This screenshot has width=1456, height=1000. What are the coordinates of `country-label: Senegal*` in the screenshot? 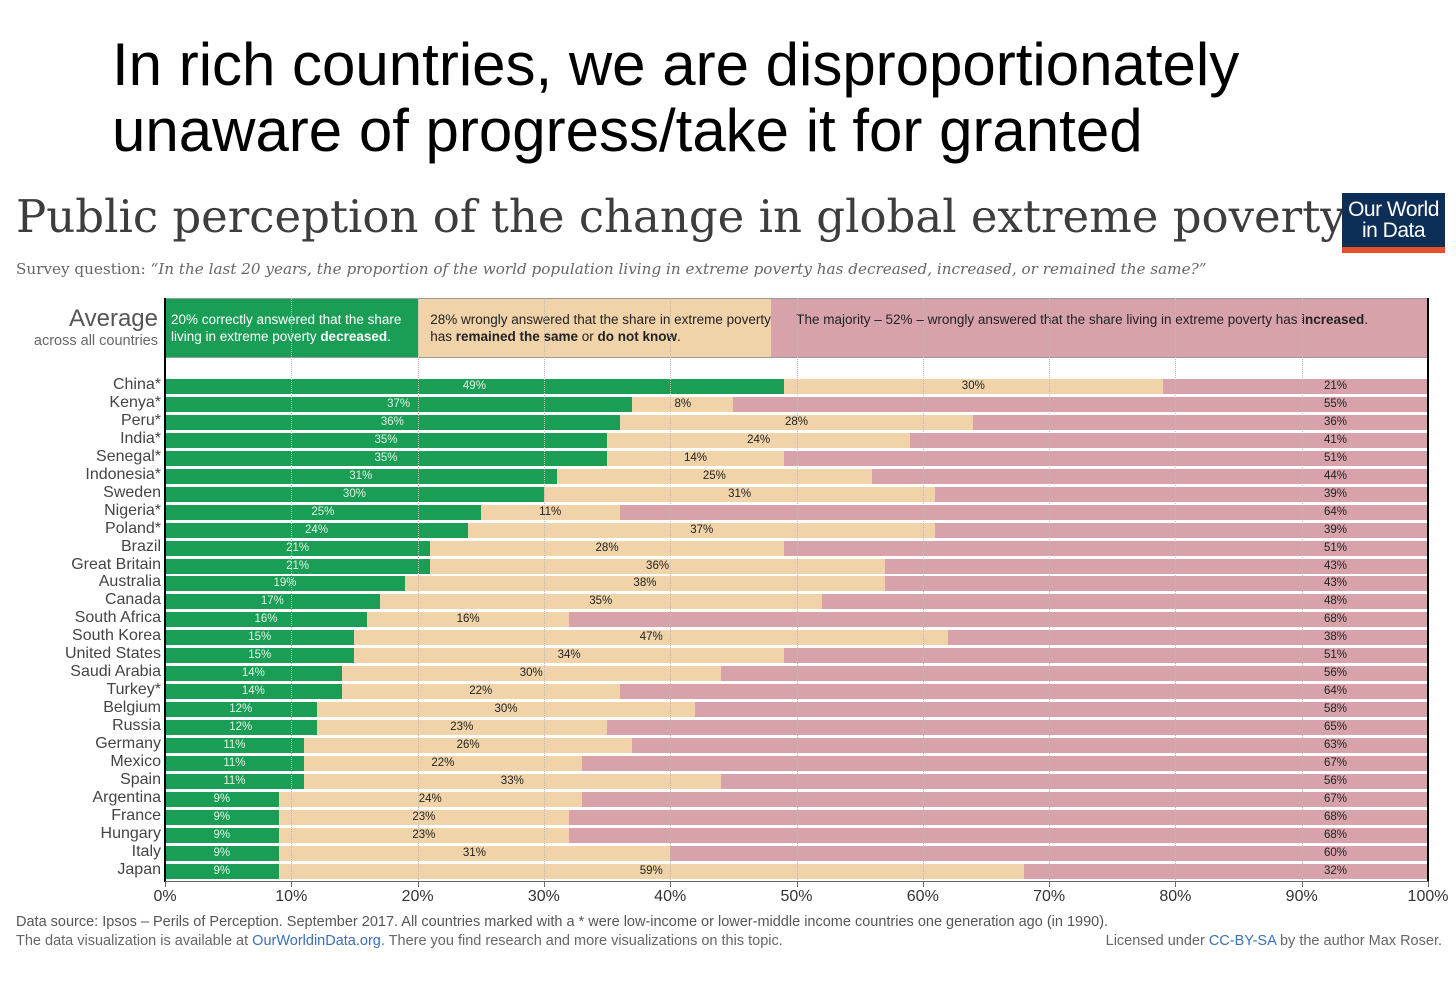 It's located at (128, 456).